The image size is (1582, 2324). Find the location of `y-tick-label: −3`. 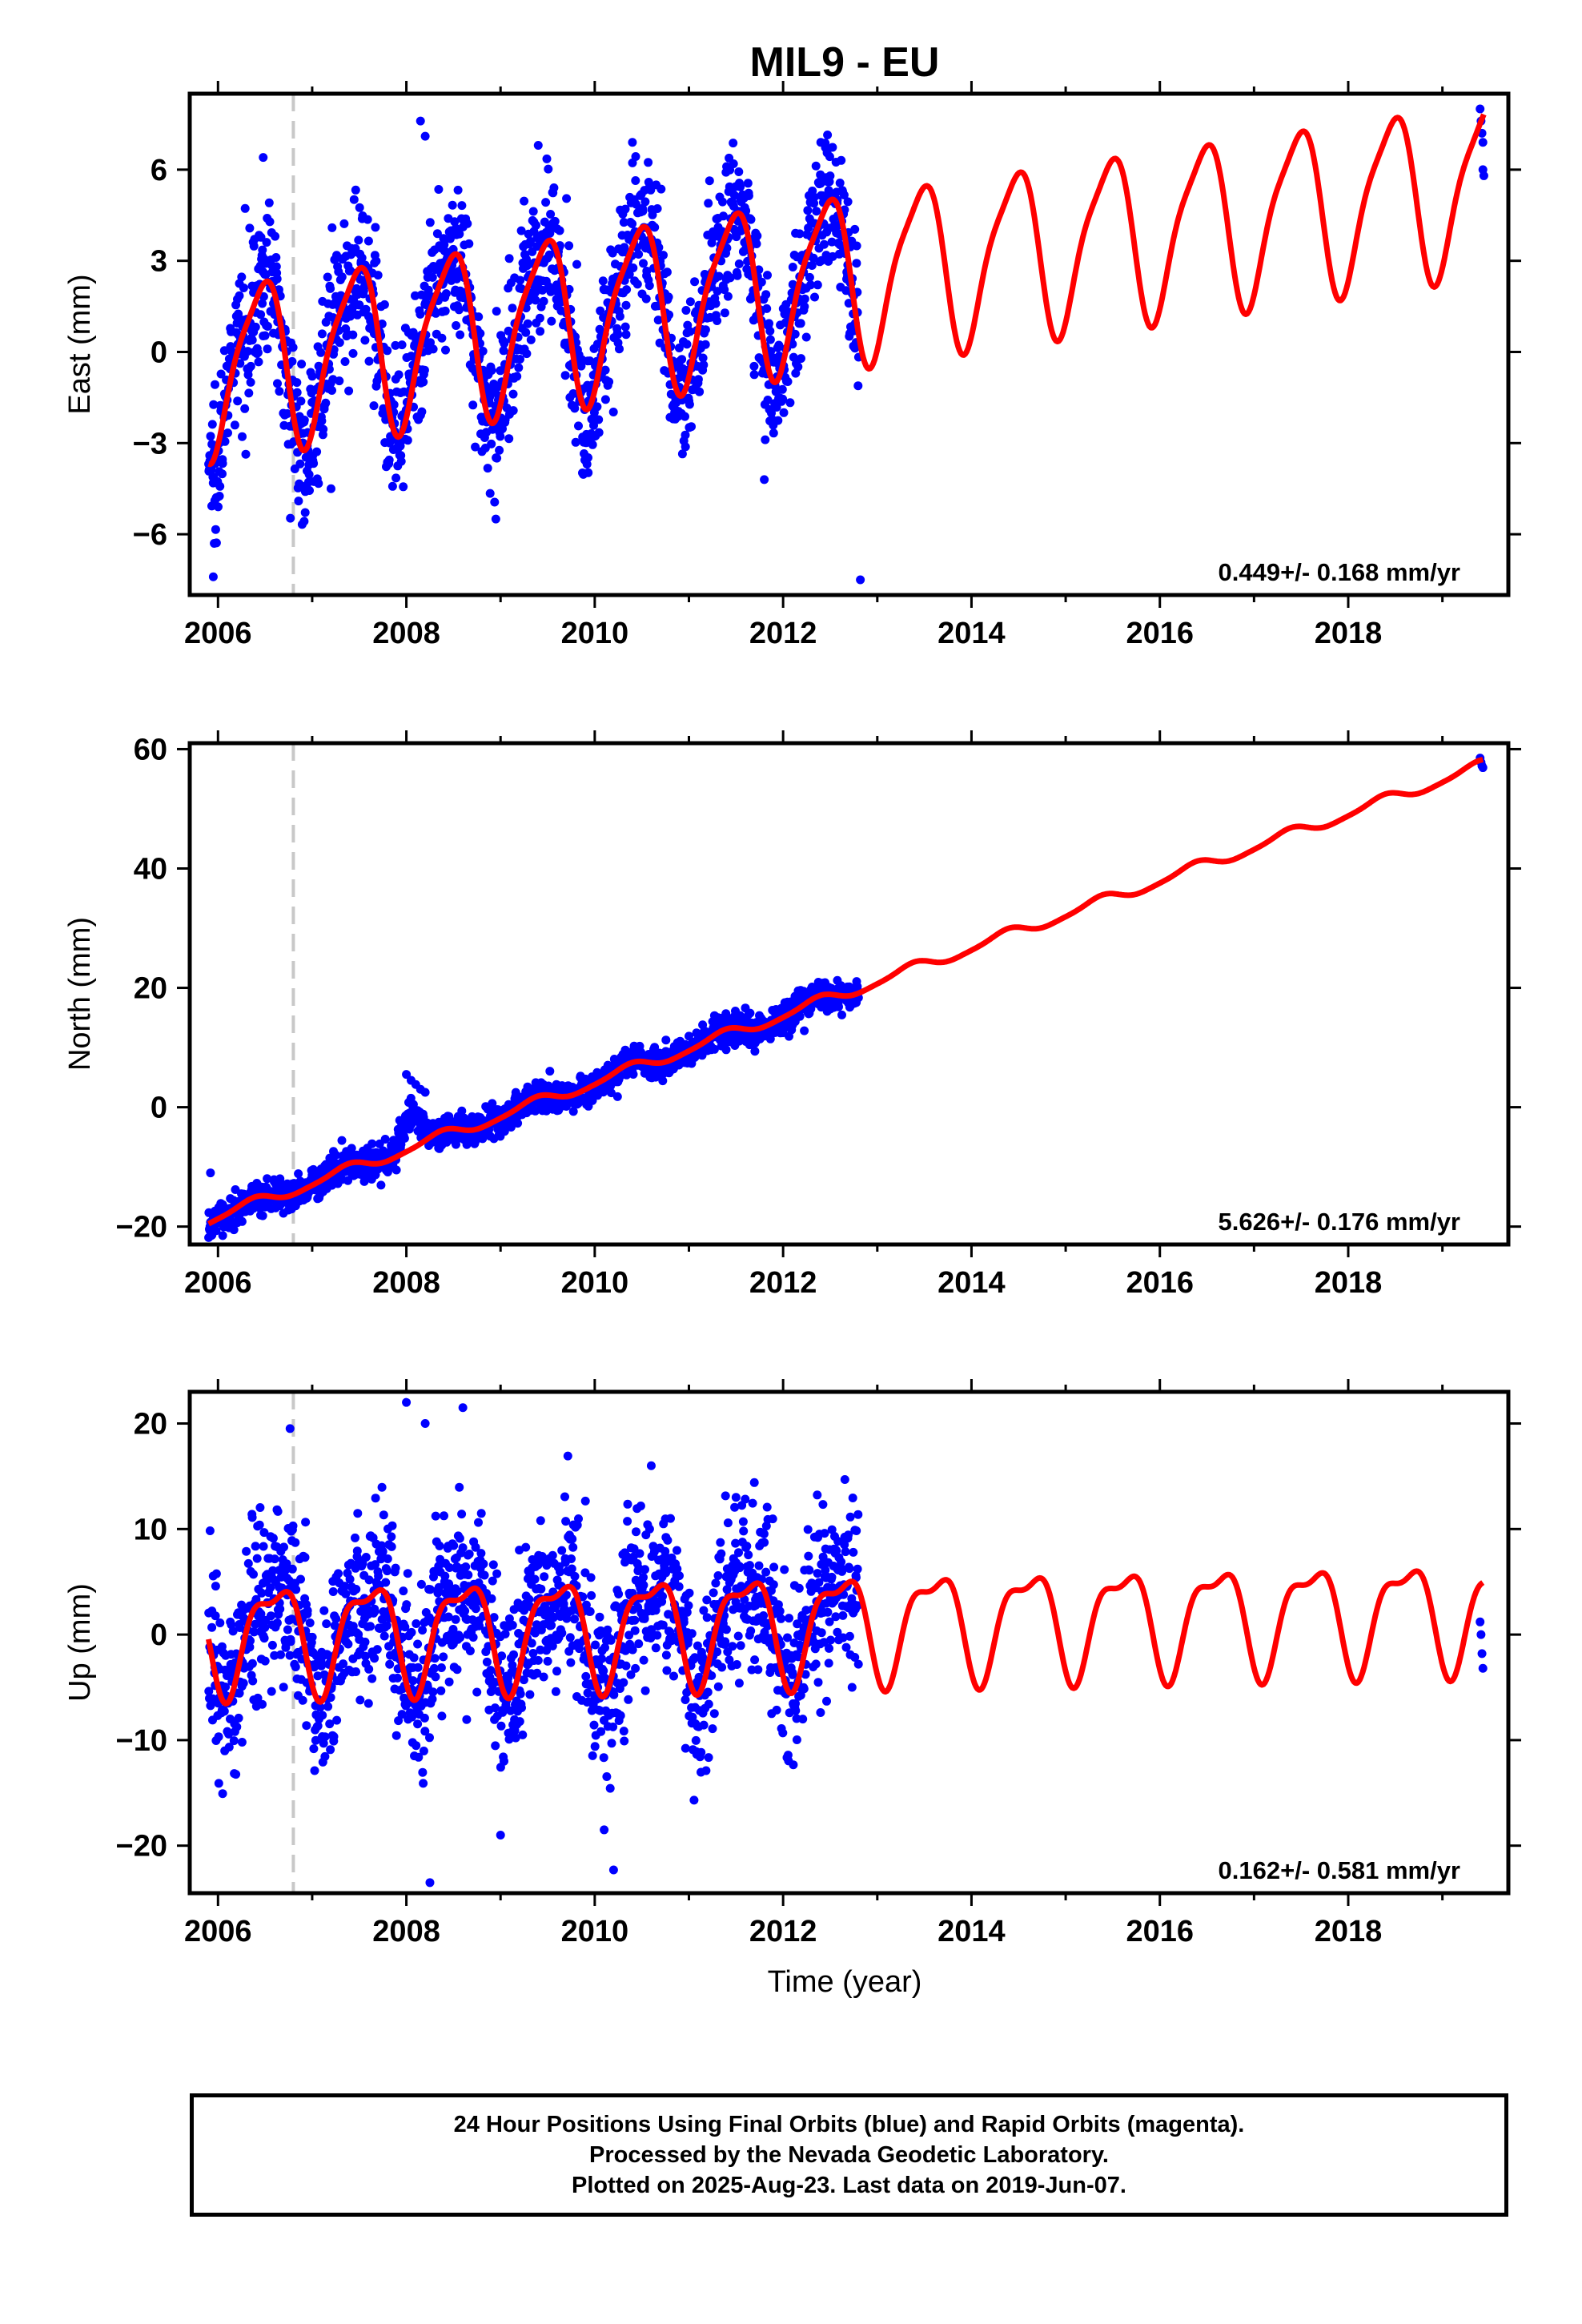

y-tick-label: −3 is located at coordinates (150, 443).